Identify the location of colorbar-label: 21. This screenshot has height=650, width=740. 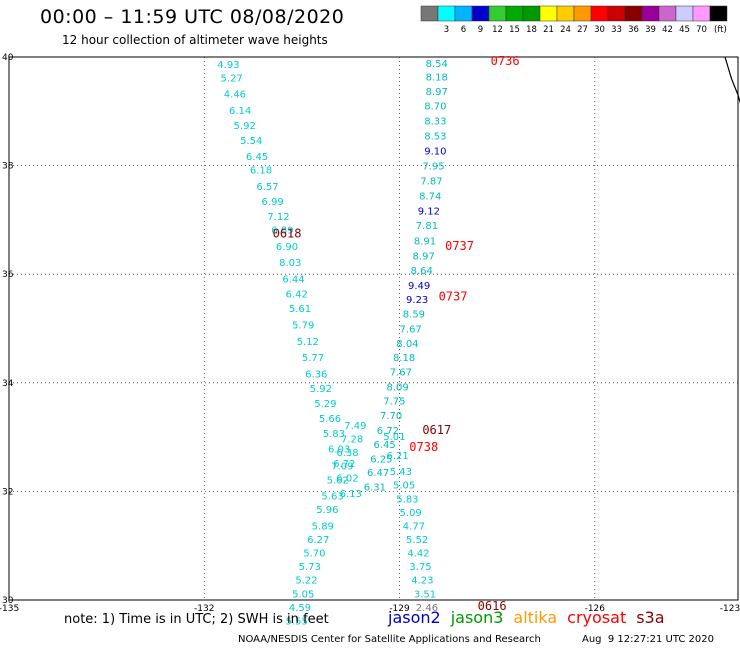
(548, 30).